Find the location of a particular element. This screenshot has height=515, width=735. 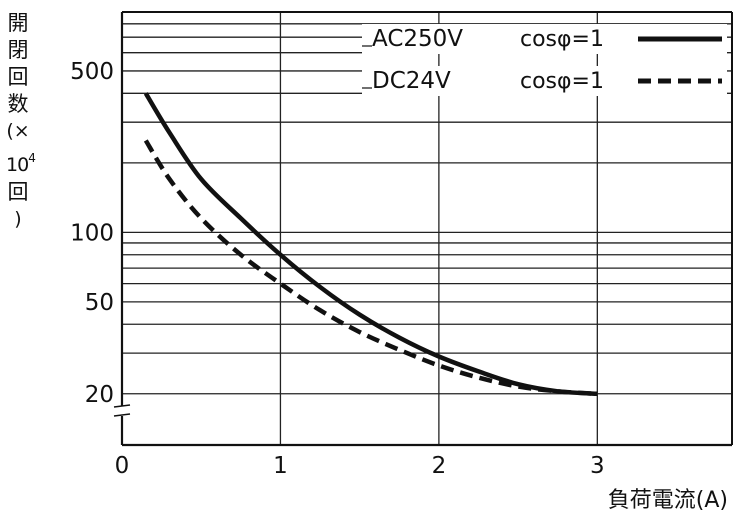

y-label-power: 104 is located at coordinates (21, 162).